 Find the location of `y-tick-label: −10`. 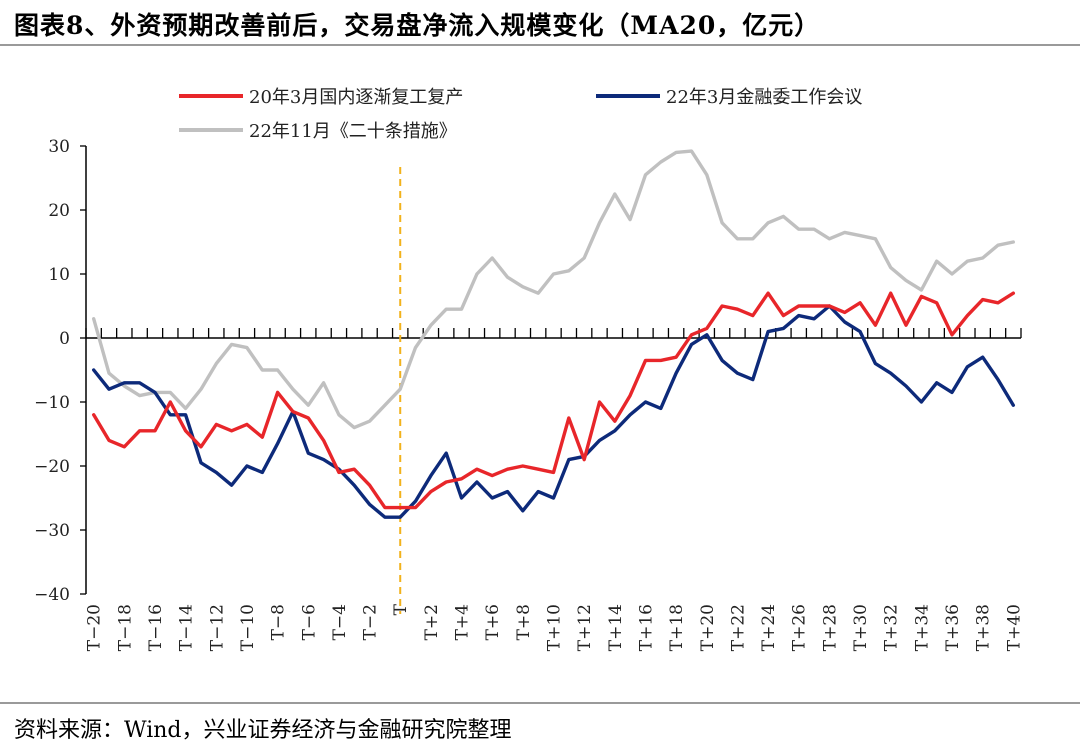

y-tick-label: −10 is located at coordinates (52, 403).